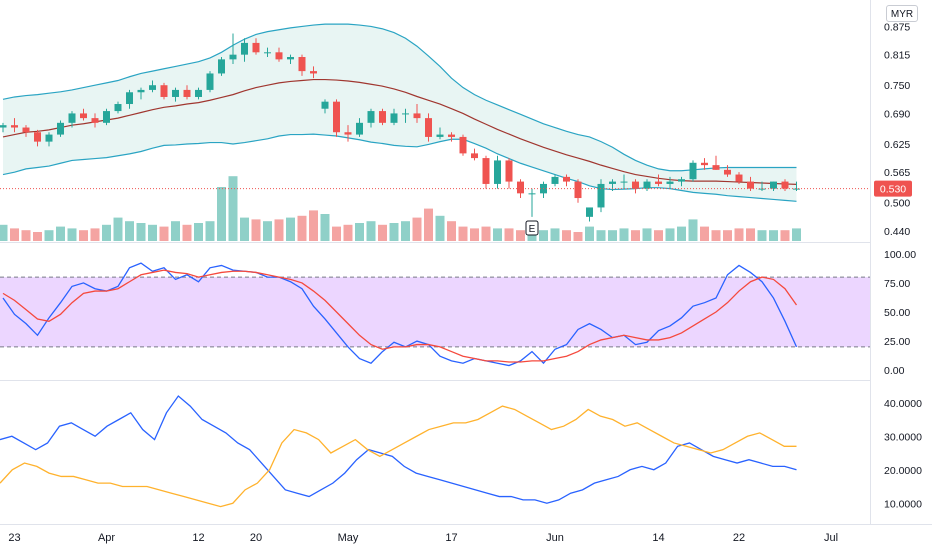  What do you see at coordinates (897, 145) in the screenshot?
I see `price-tick-label: 0.625` at bounding box center [897, 145].